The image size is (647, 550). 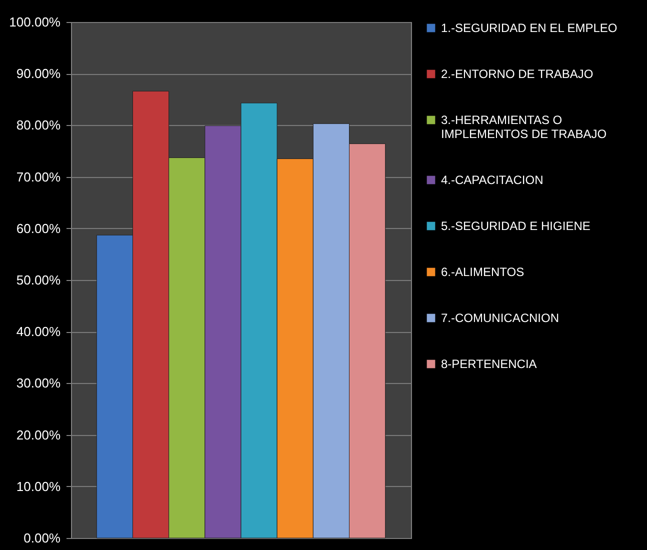 I want to click on y-tick-label: 60.00%, so click(x=38, y=228).